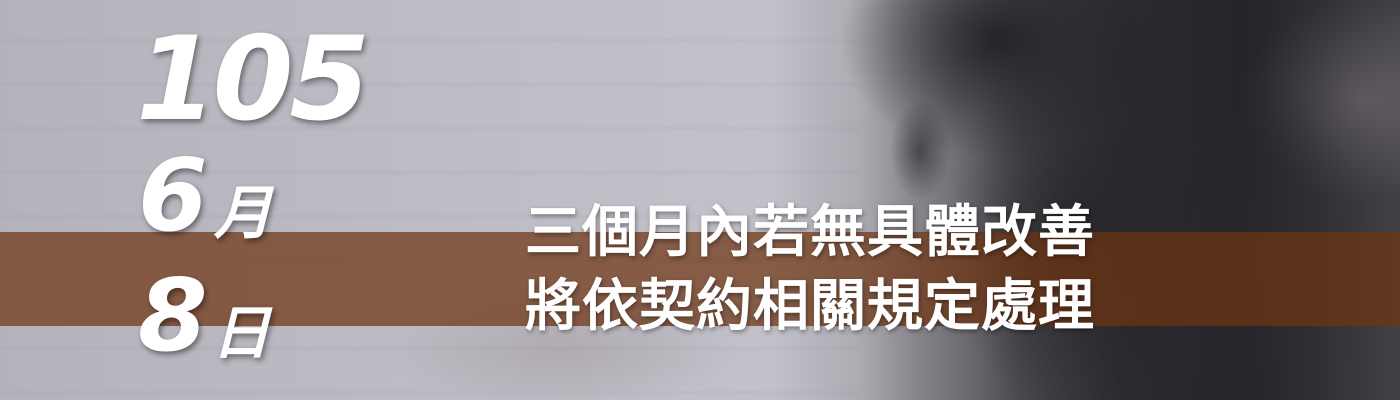 This screenshot has width=1400, height=400. What do you see at coordinates (253, 79) in the screenshot?
I see `date-year: 105` at bounding box center [253, 79].